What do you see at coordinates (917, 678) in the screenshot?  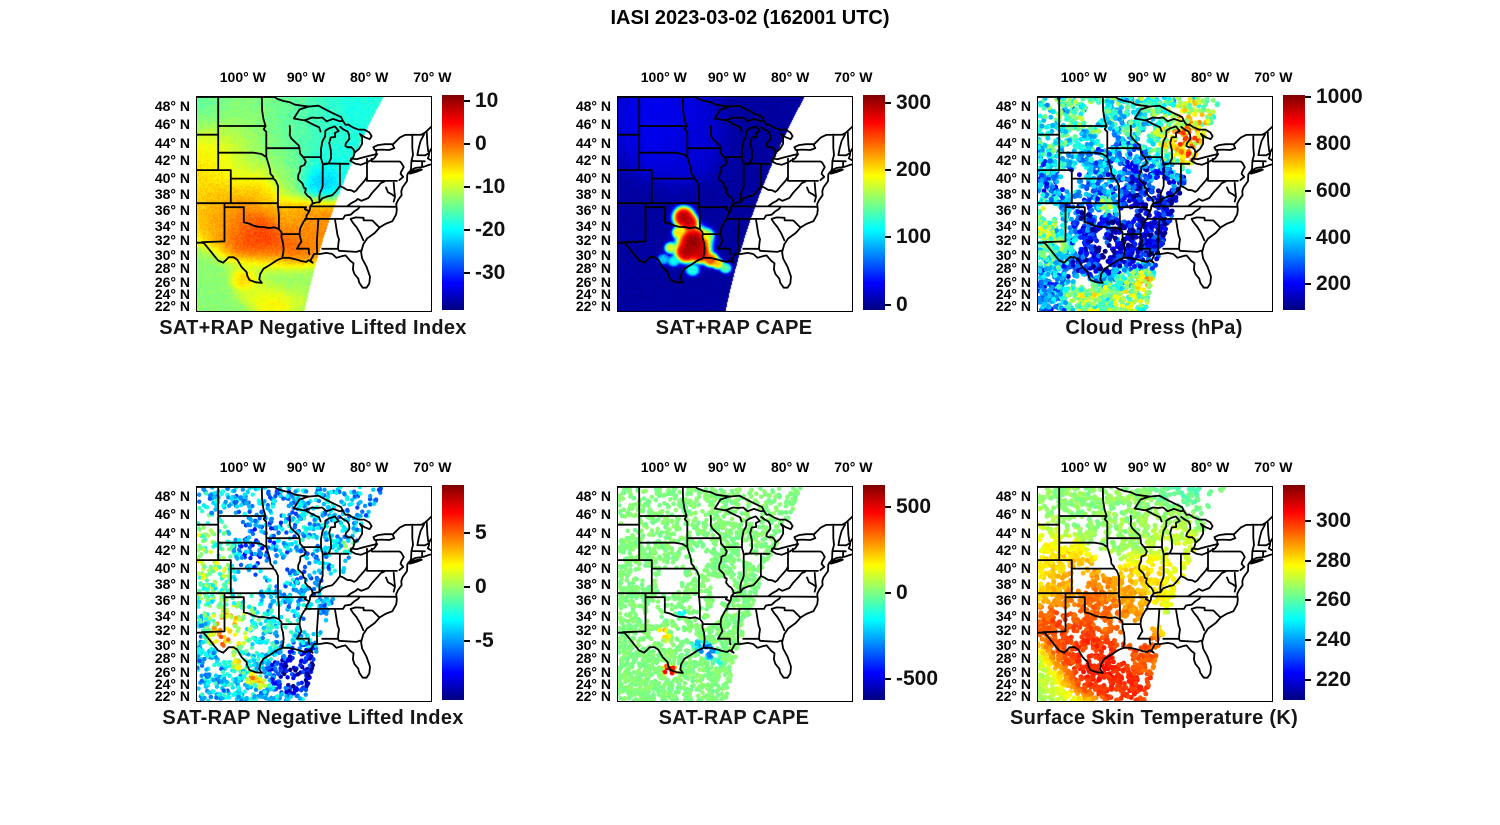 I see `colorbar-tick-label: -500` at bounding box center [917, 678].